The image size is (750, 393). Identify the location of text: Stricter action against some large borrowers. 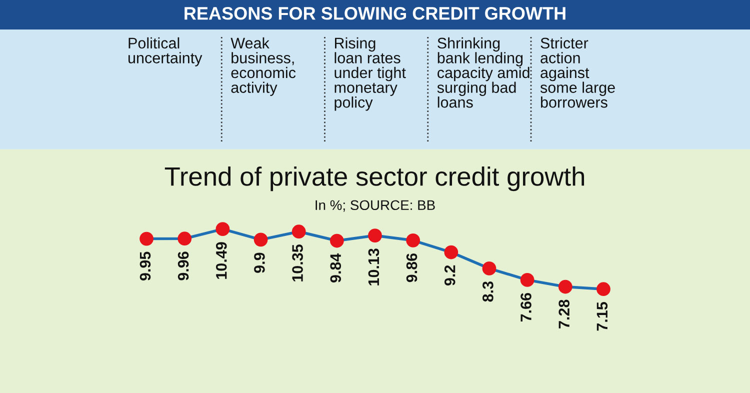
(577, 72).